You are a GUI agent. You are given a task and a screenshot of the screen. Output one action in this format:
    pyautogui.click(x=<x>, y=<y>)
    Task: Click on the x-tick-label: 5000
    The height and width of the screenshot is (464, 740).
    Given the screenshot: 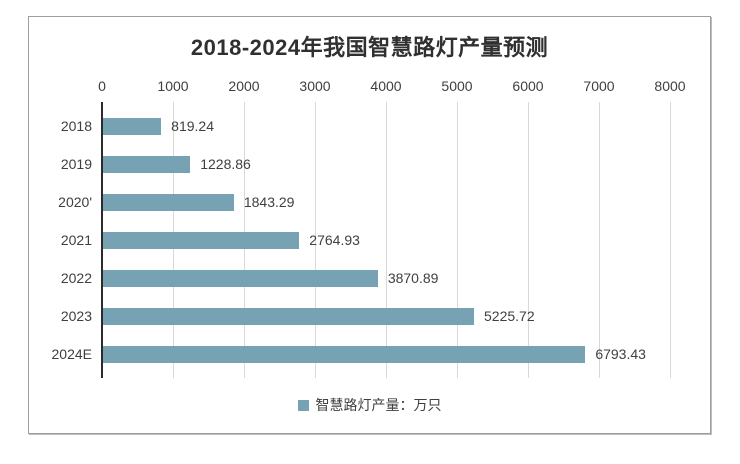 What is the action you would take?
    pyautogui.click(x=457, y=86)
    